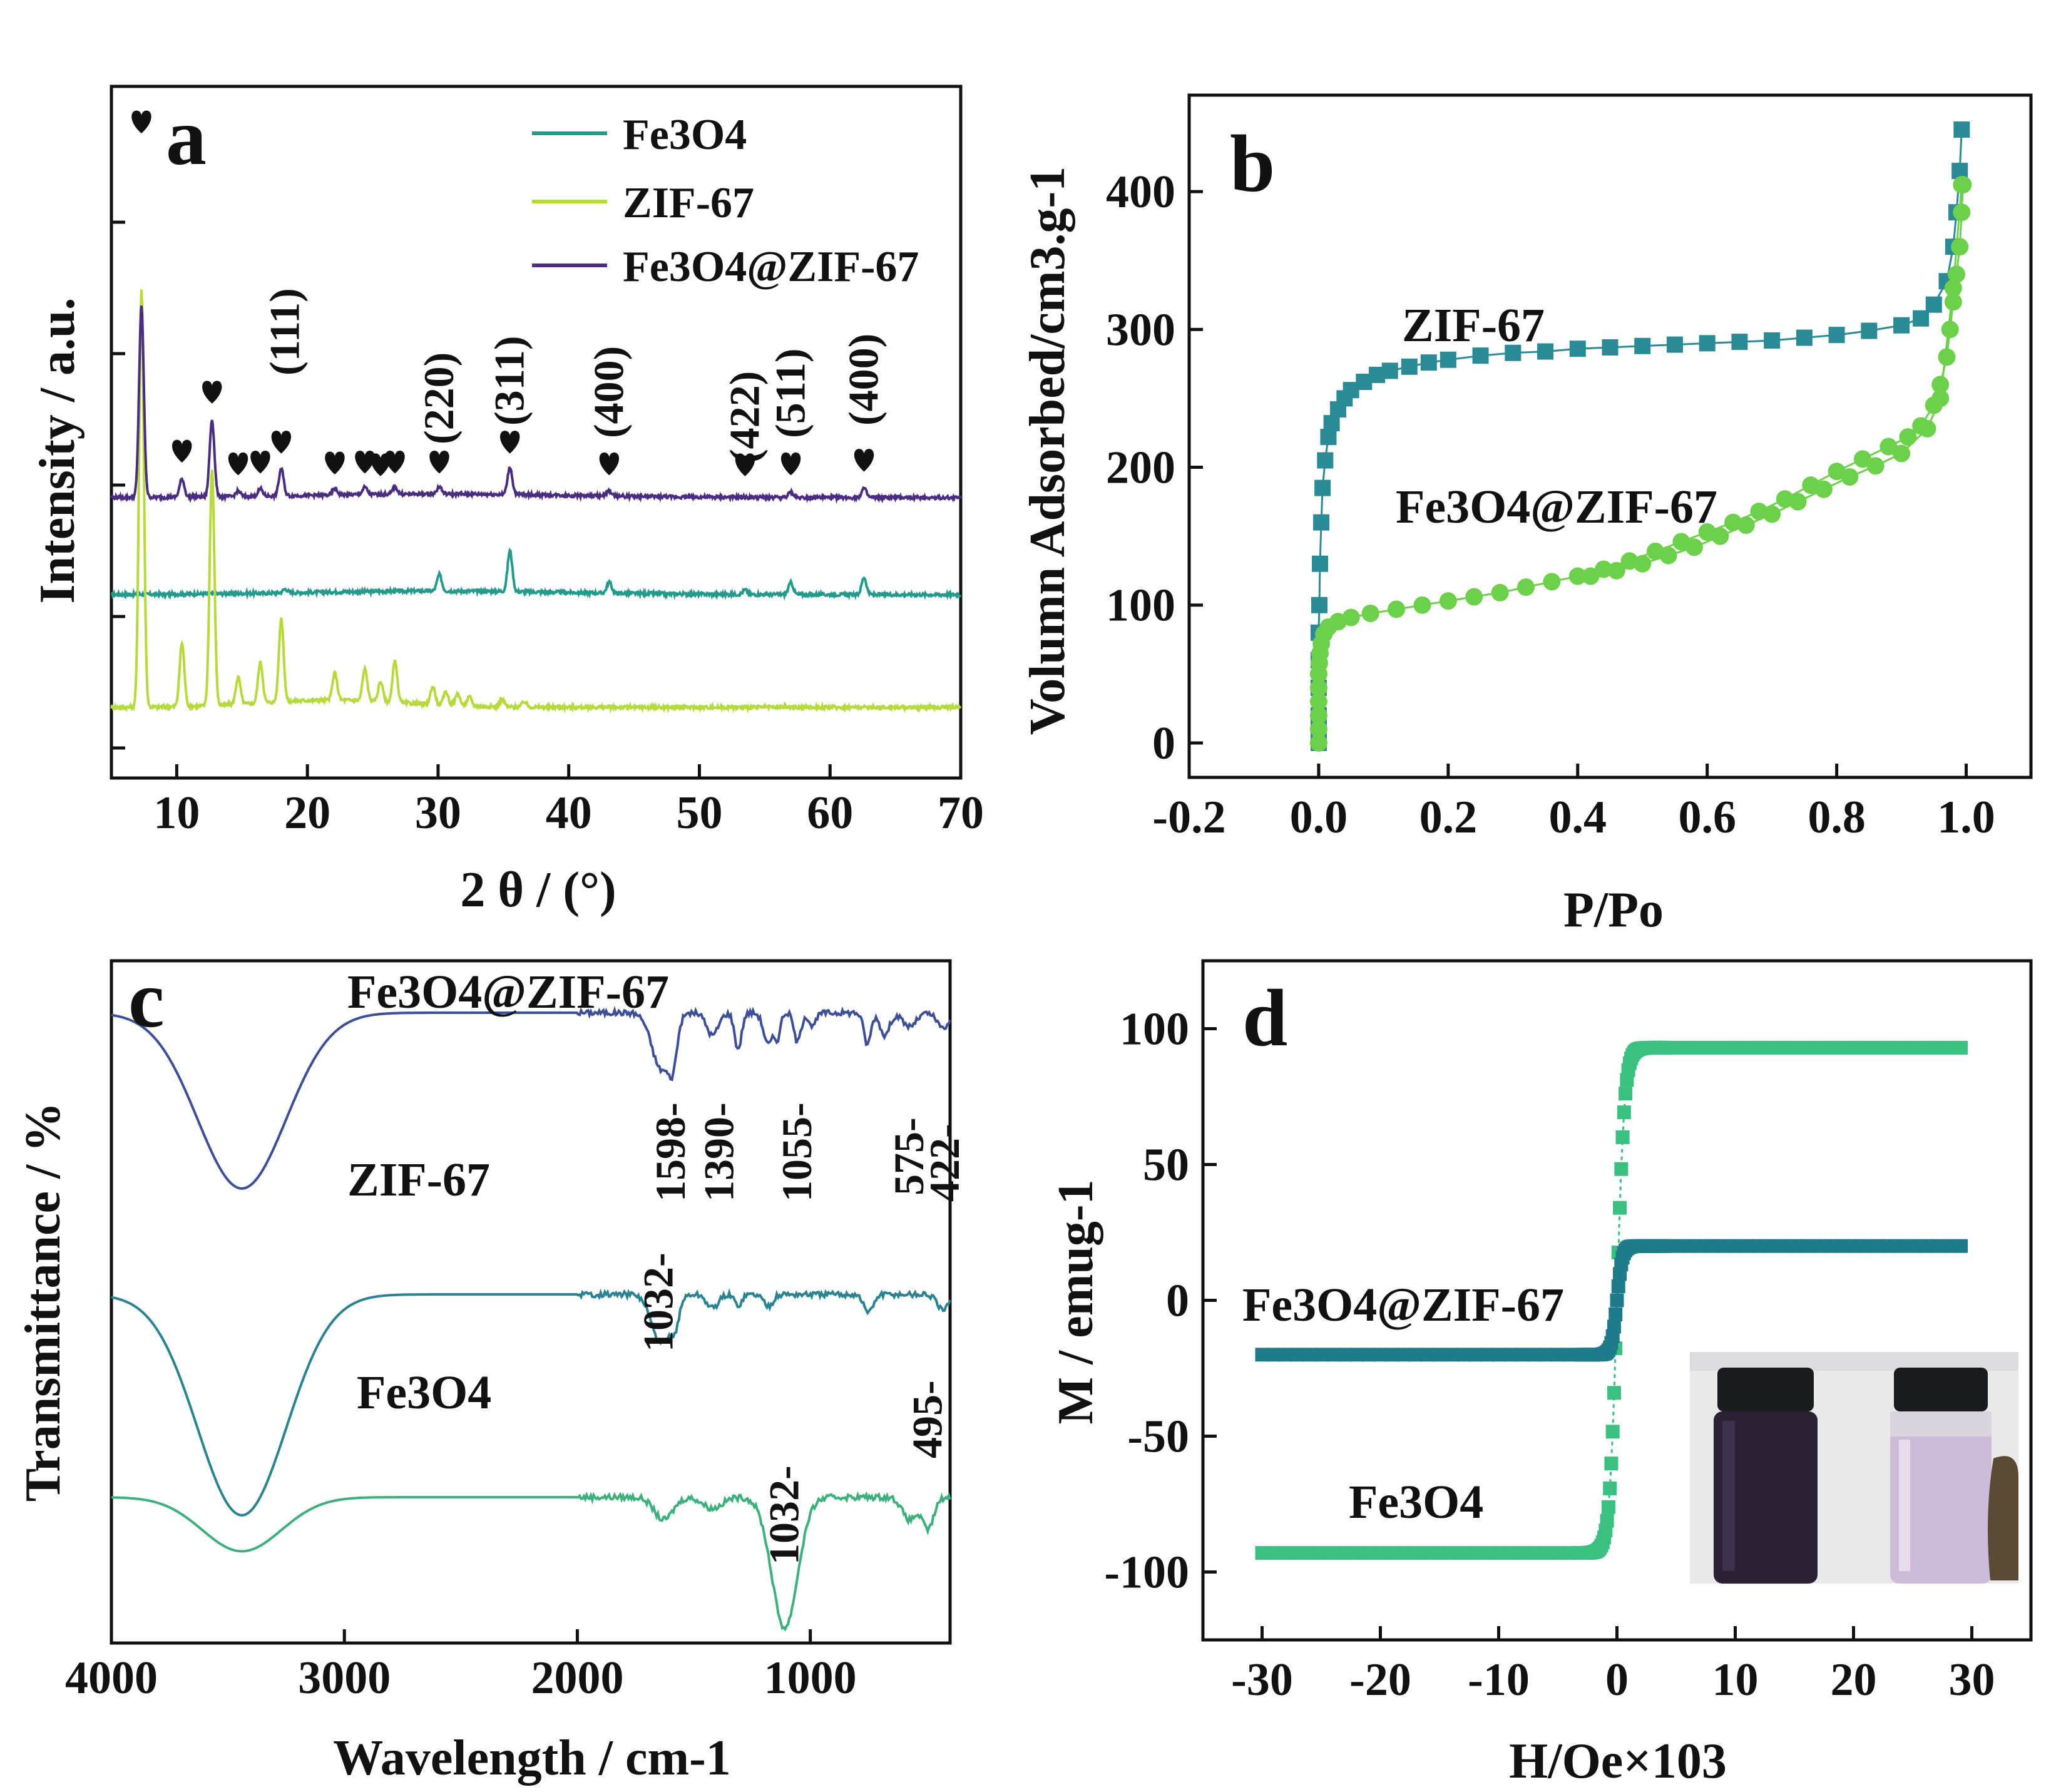  I want to click on x-tick-label: 50, so click(699, 813).